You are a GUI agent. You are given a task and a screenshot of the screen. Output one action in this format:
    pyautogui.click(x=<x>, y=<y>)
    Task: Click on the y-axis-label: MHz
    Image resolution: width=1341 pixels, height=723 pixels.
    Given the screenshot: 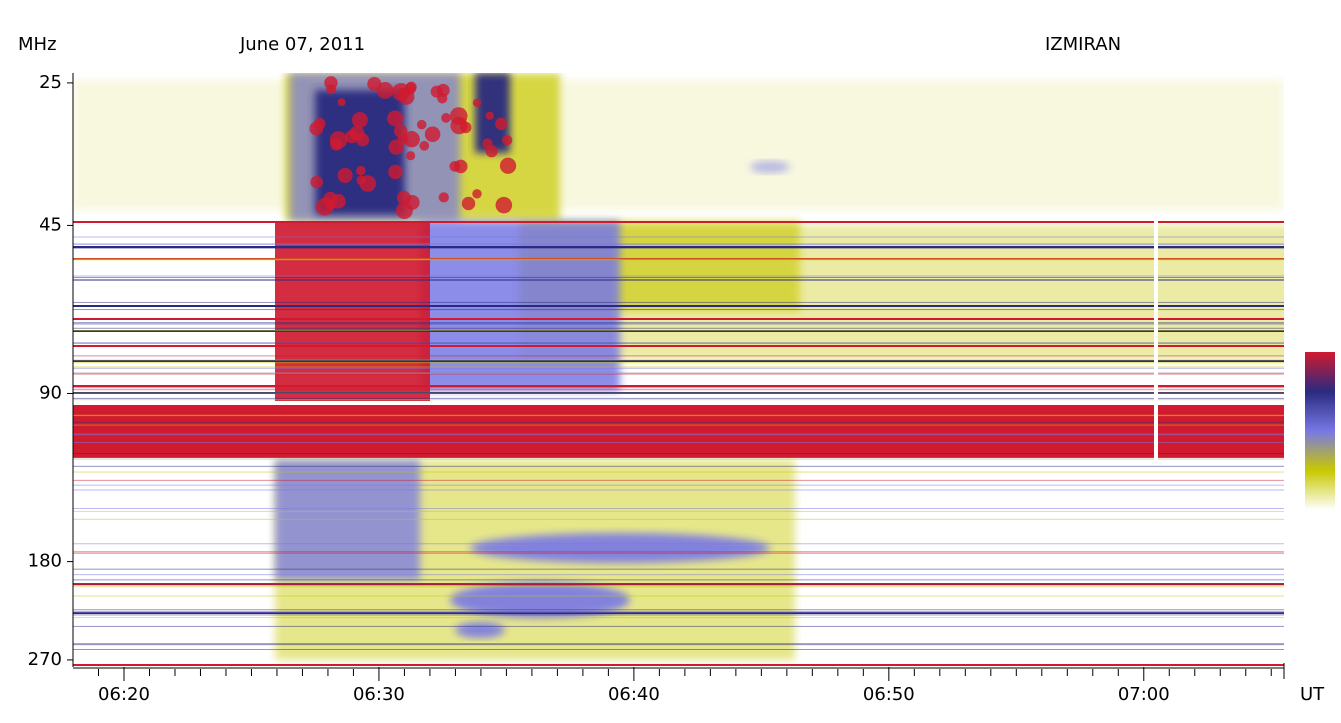 What is the action you would take?
    pyautogui.click(x=37, y=44)
    